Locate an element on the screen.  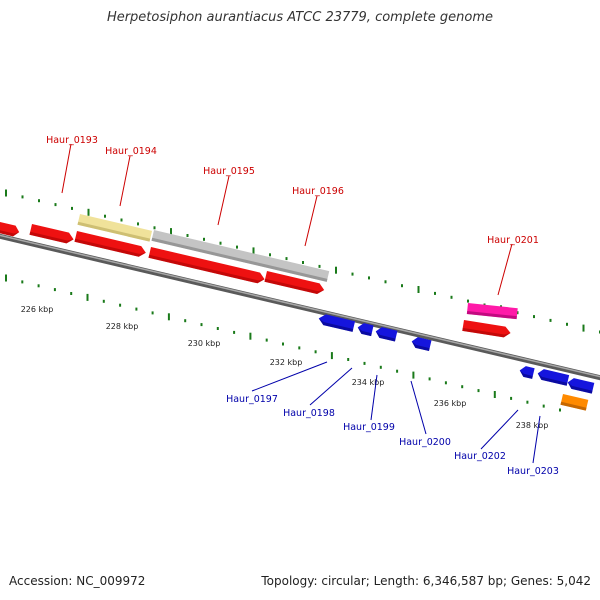
gene-blue-edge is located at coordinates (580, 385).